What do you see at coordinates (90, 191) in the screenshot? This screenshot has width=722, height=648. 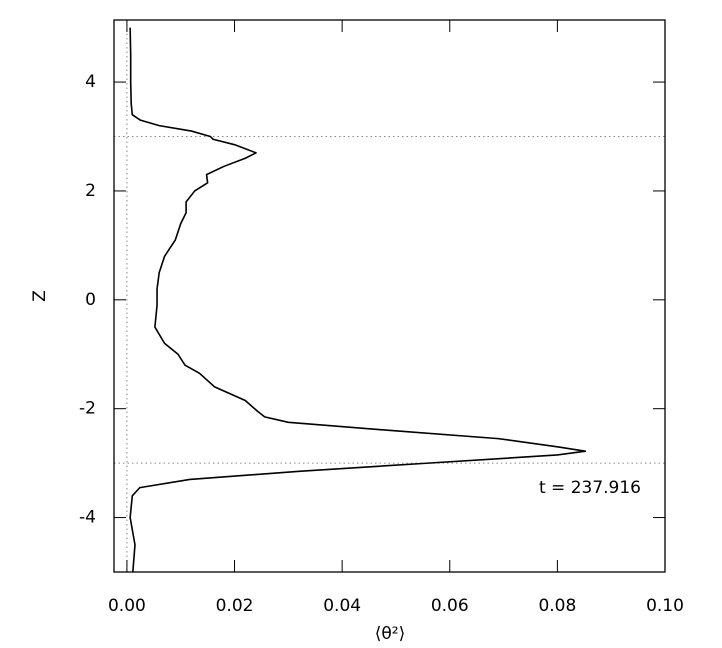 I see `y-tick-label: 2` at bounding box center [90, 191].